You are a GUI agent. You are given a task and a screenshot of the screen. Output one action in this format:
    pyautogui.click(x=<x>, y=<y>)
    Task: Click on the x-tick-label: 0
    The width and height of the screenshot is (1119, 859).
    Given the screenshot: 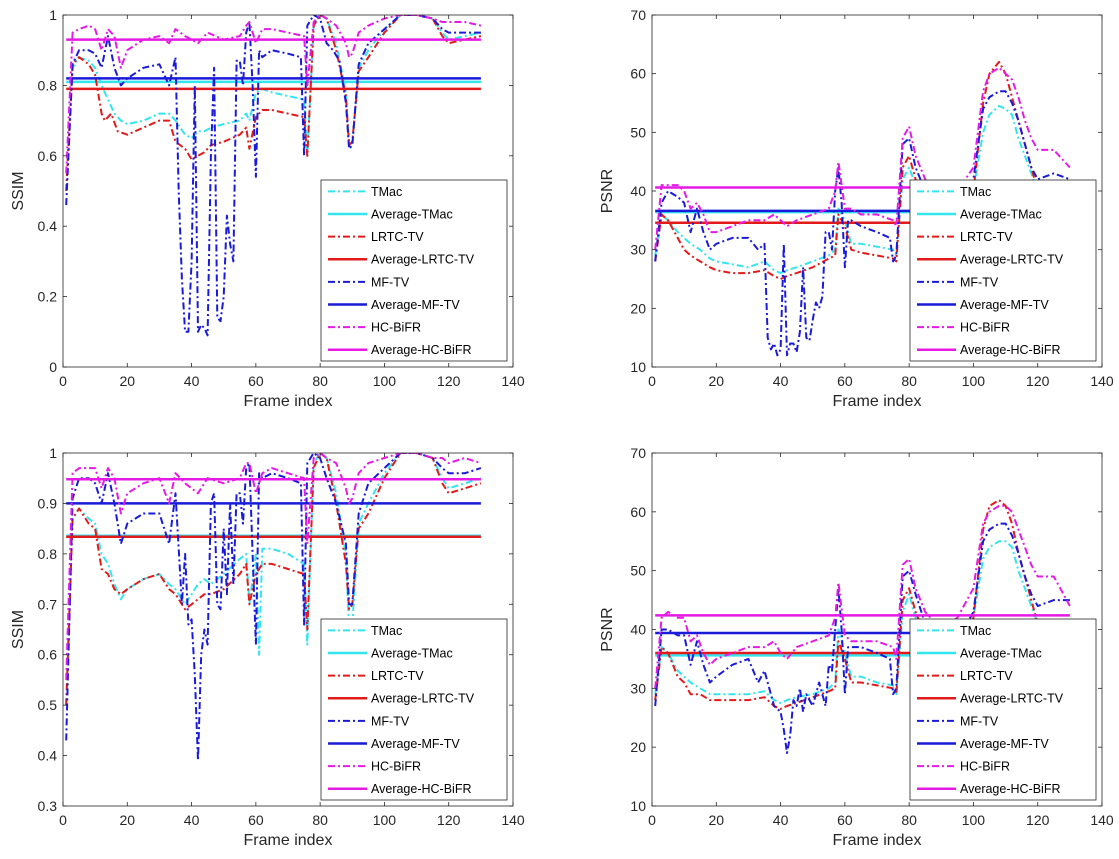 What is the action you would take?
    pyautogui.click(x=652, y=381)
    